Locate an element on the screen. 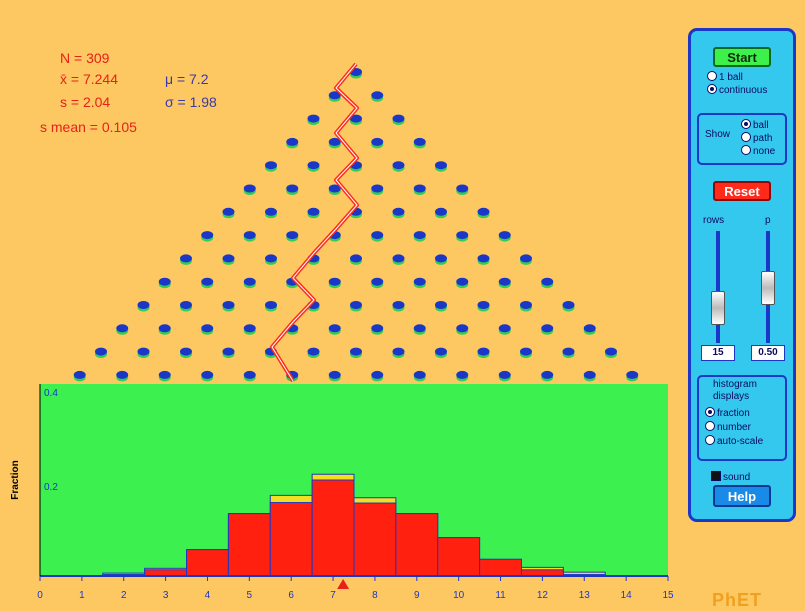 The width and height of the screenshot is (805, 611). p-value-field: 0.50 is located at coordinates (768, 353).